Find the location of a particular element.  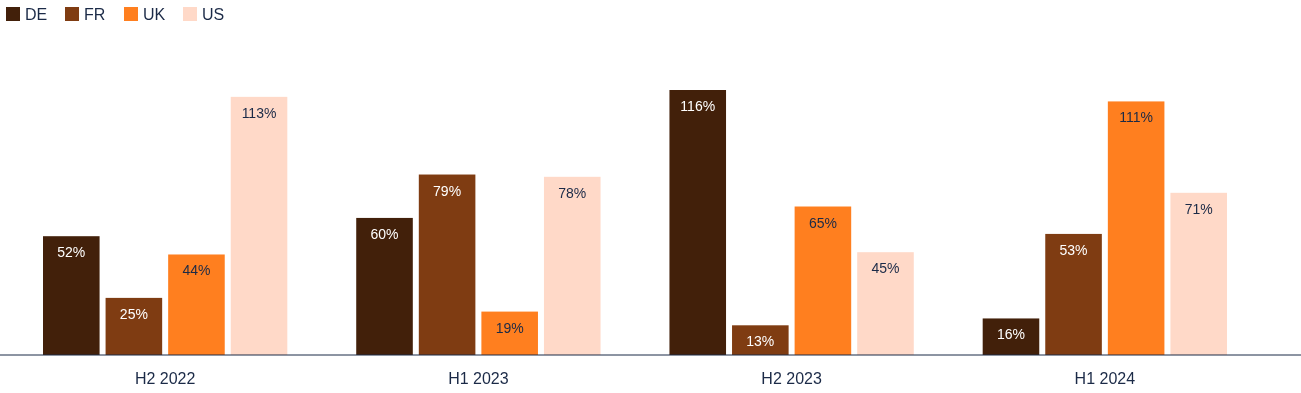

data-label: 65% is located at coordinates (822, 222).